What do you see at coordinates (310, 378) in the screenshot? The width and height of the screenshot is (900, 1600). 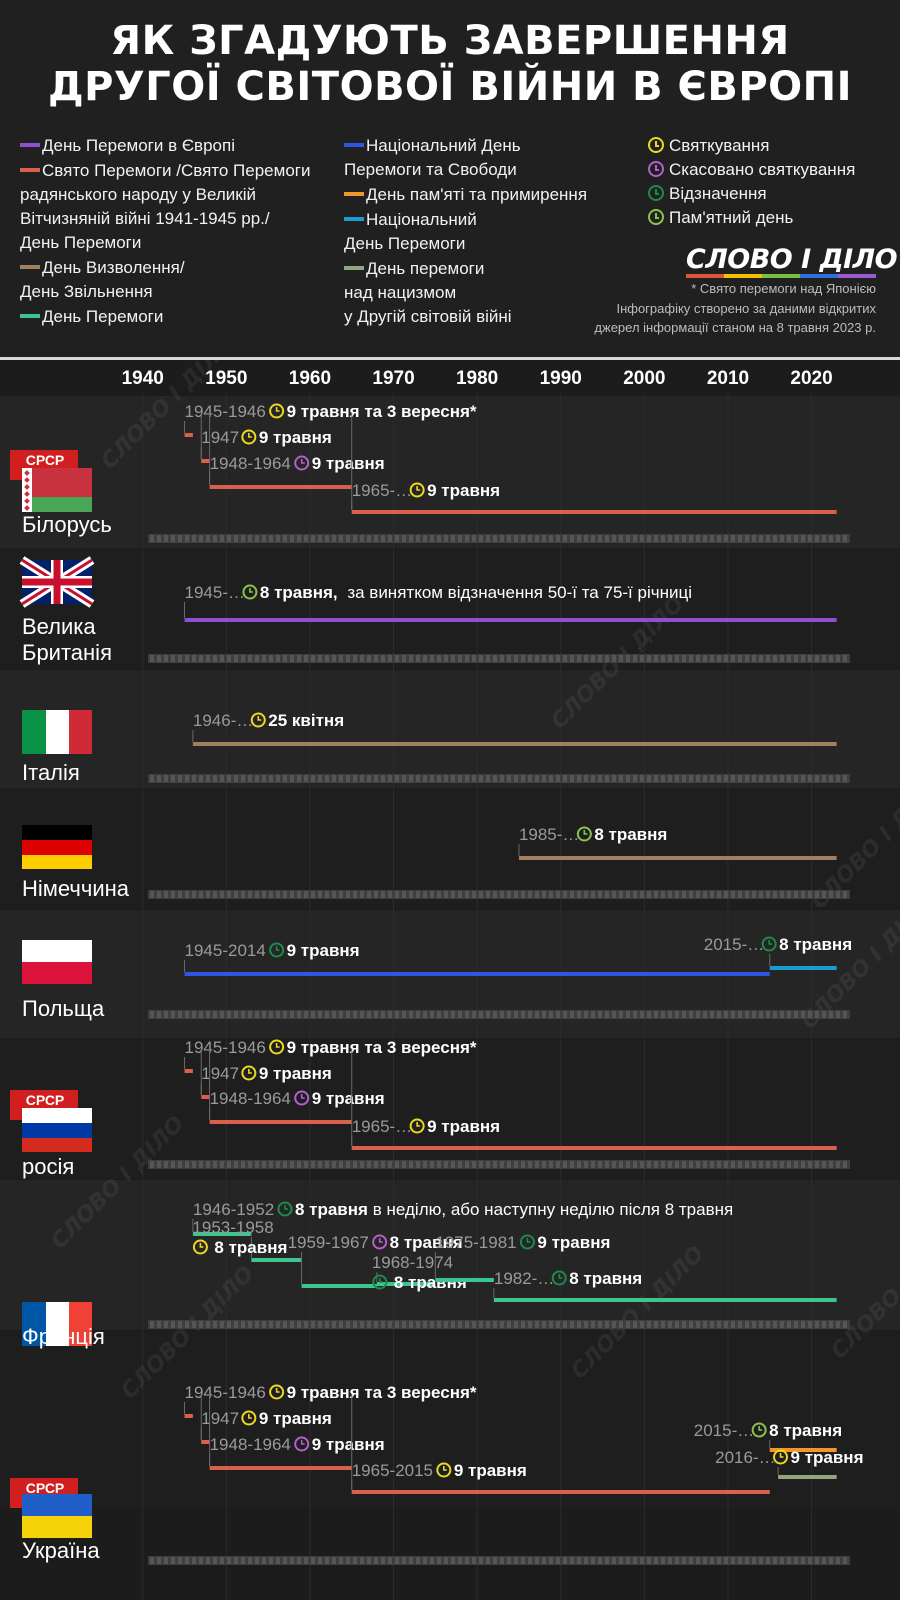 I see `axis-tick-label: 1960` at bounding box center [310, 378].